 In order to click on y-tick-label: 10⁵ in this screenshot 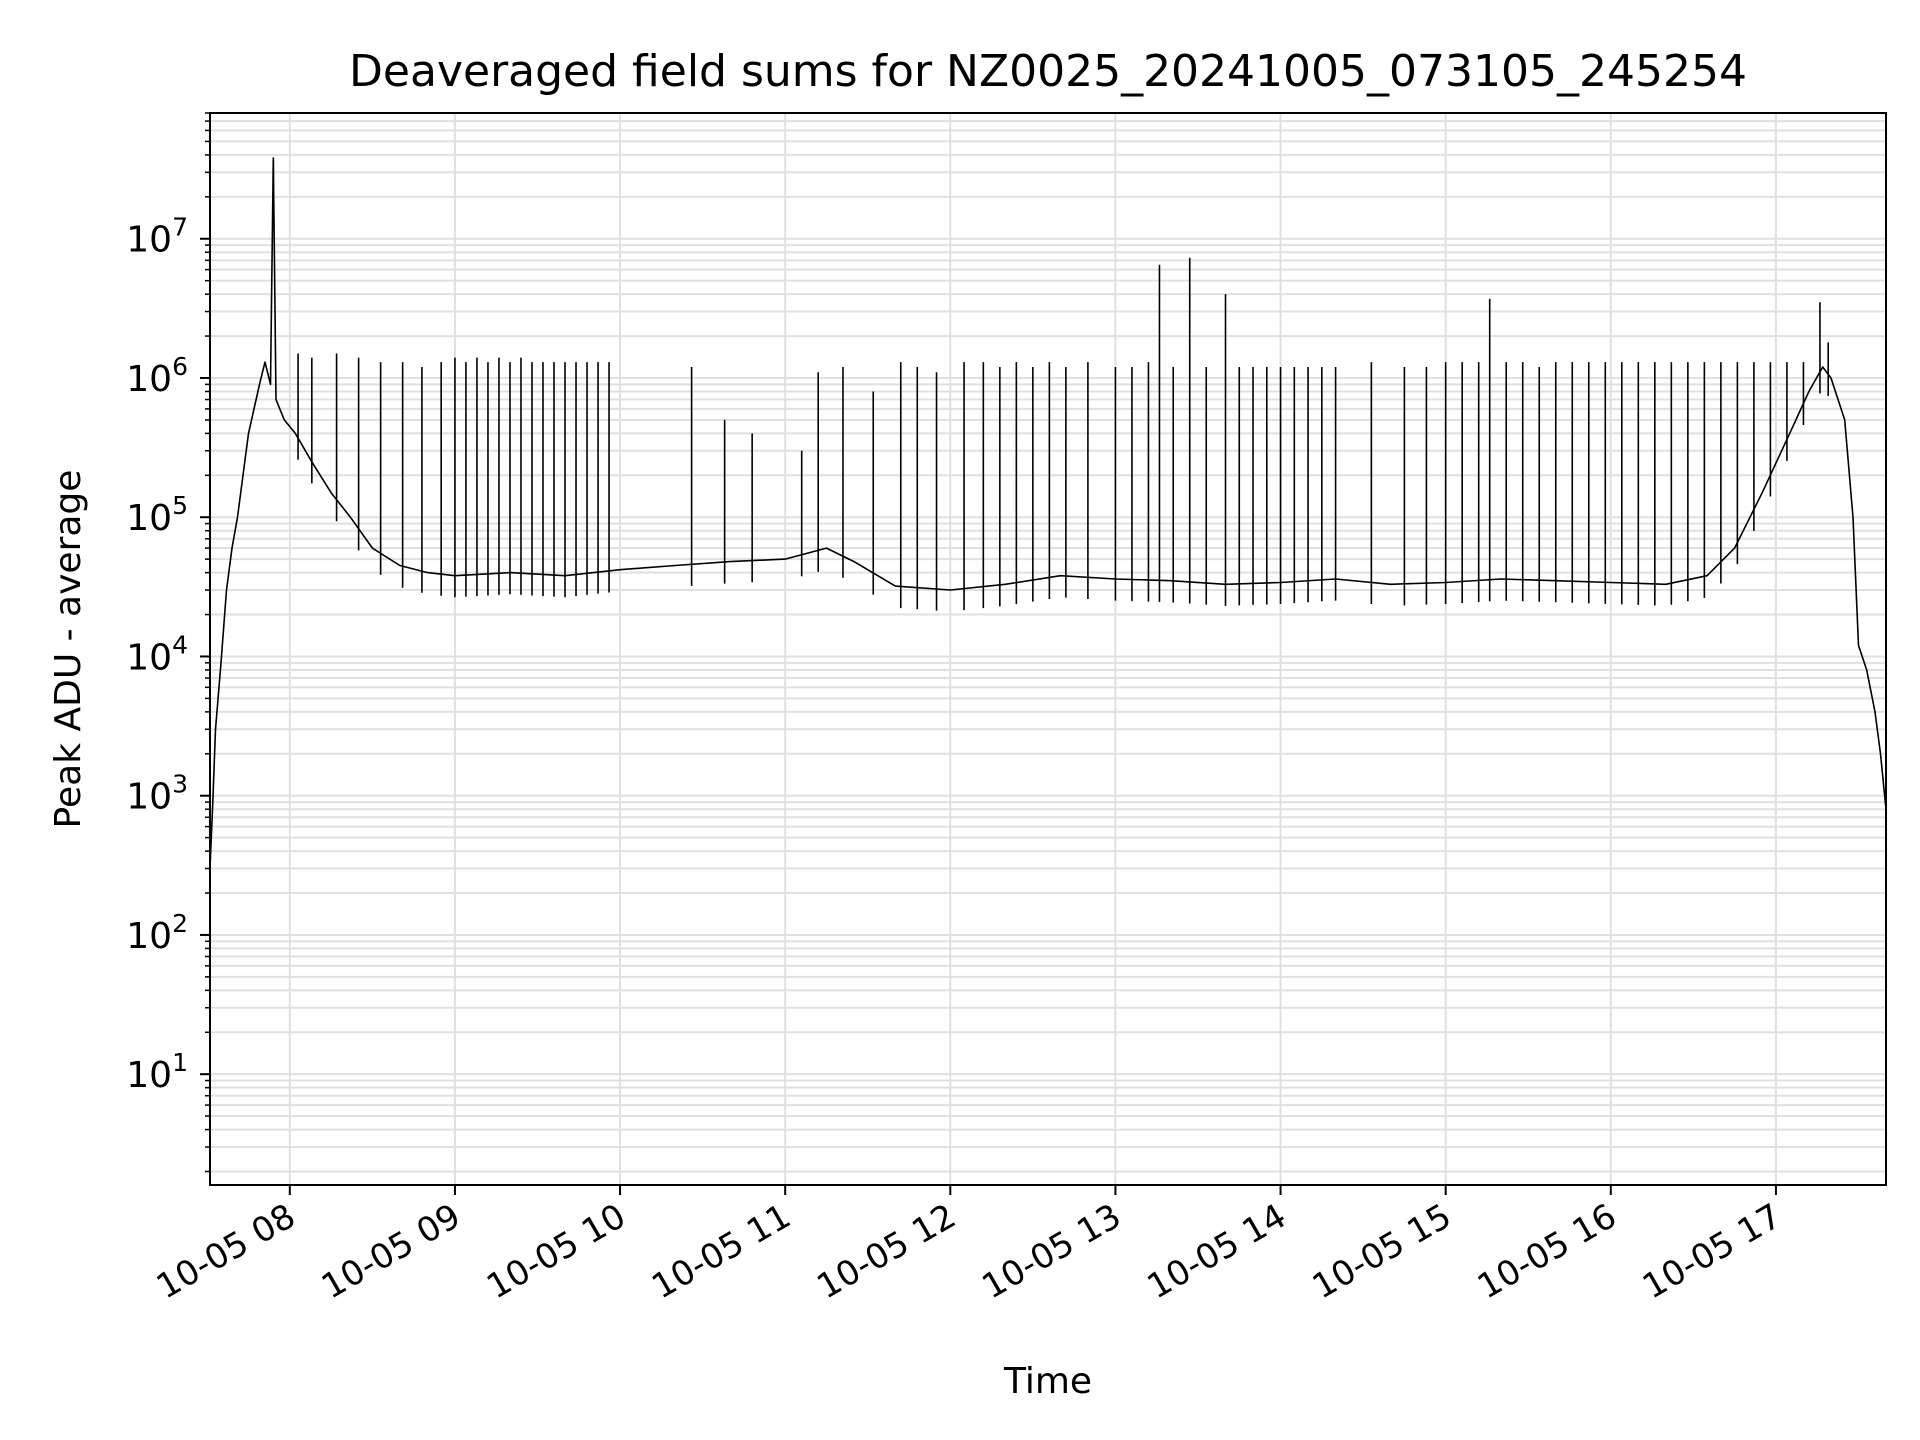, I will do `click(157, 515)`.